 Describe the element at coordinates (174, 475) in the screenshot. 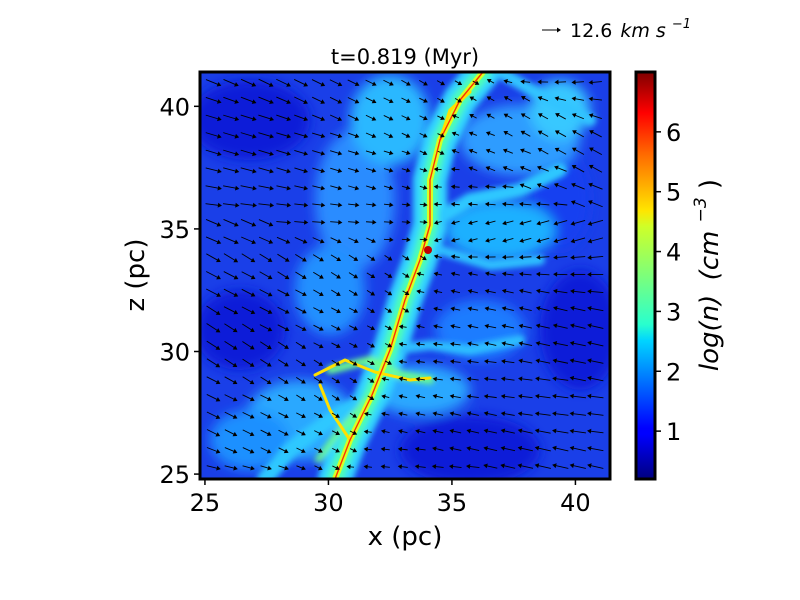

I see `y-tick-label: 25` at that location.